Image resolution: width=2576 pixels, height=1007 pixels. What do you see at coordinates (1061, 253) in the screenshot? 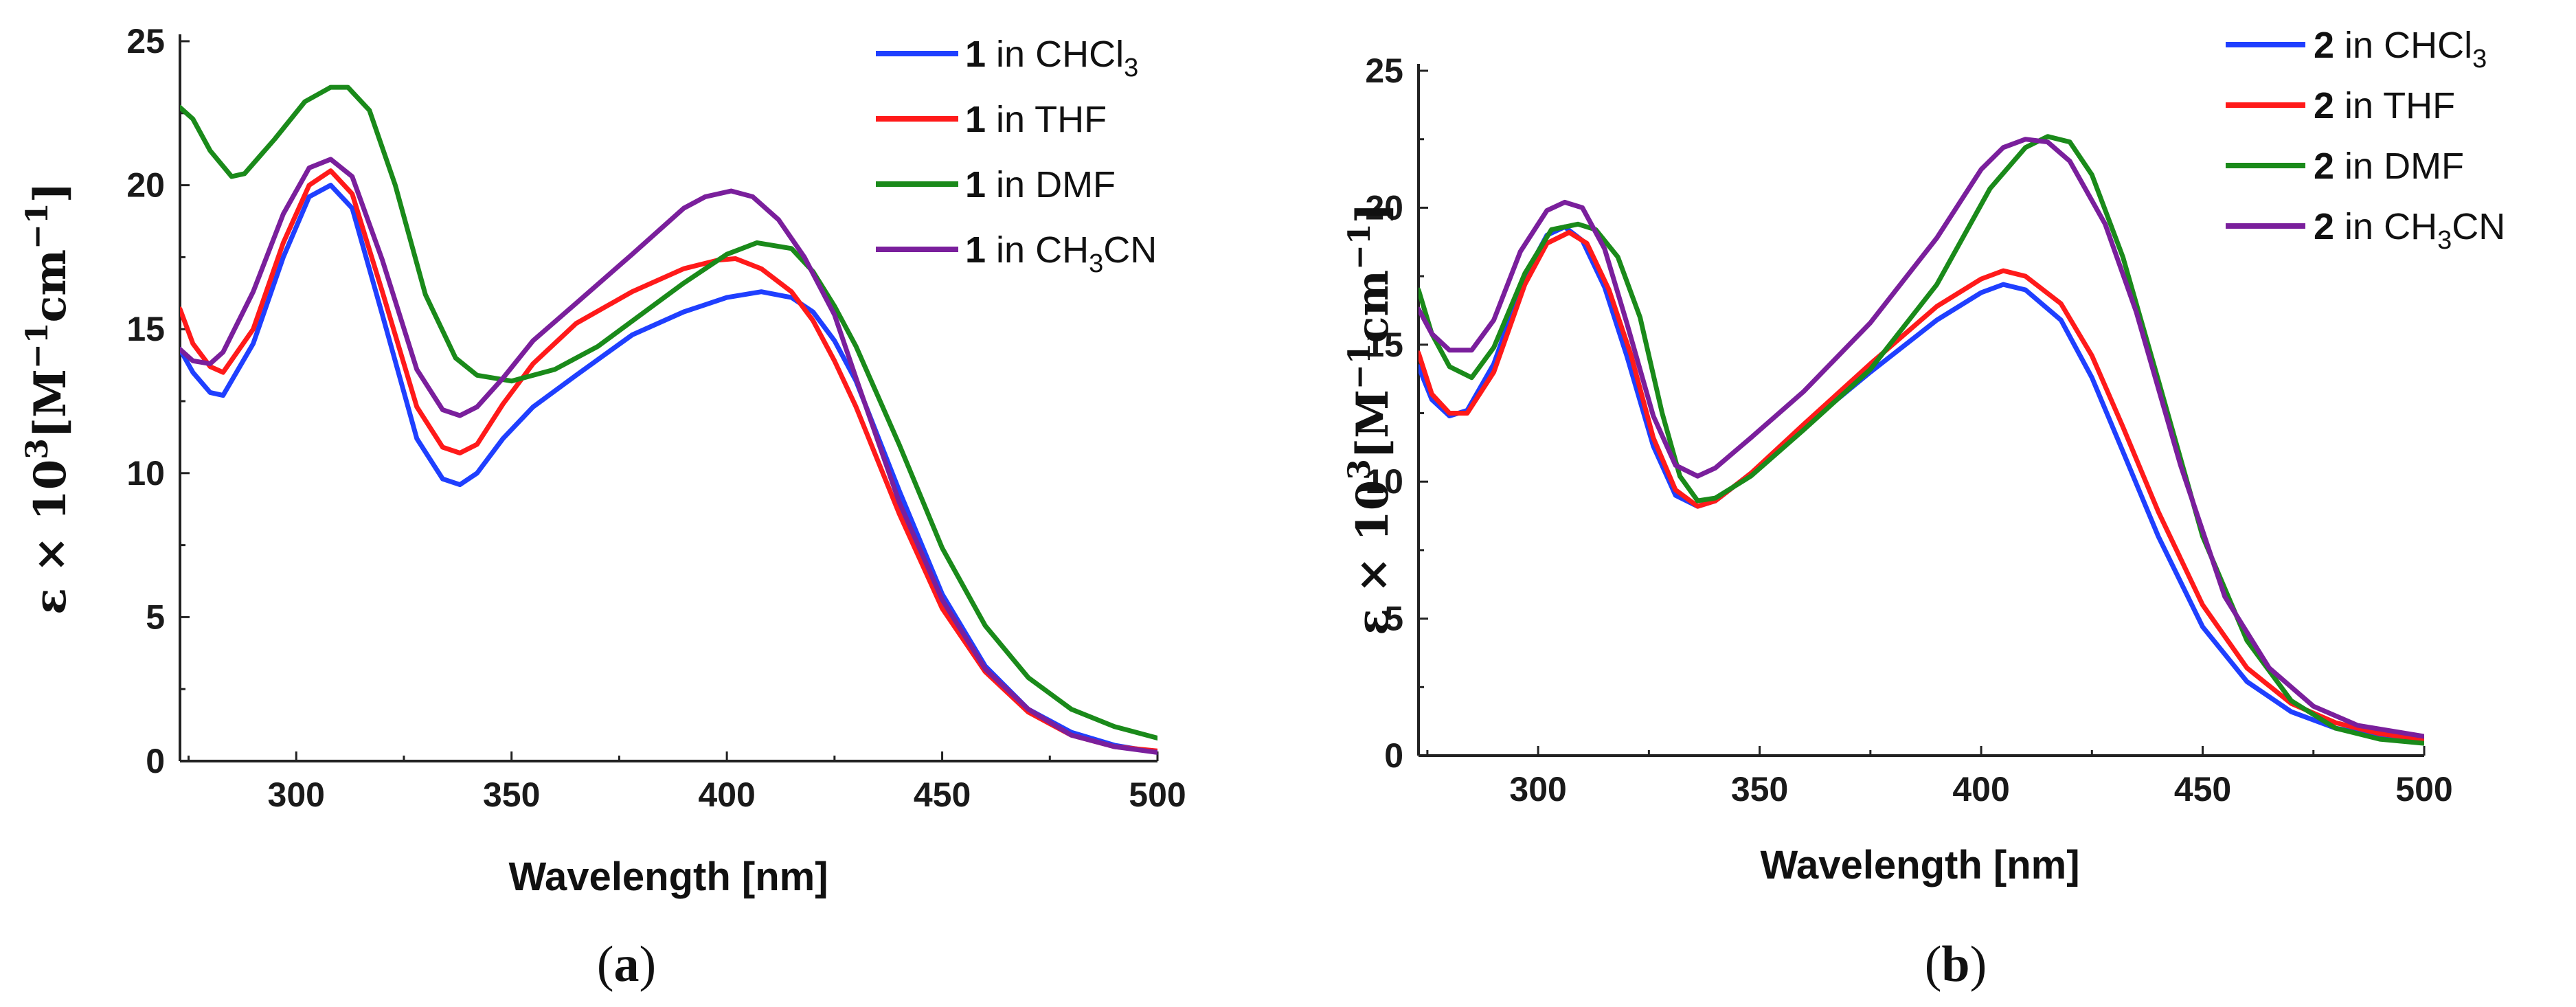
I see `legend-entry: 1 in CH3CN` at bounding box center [1061, 253].